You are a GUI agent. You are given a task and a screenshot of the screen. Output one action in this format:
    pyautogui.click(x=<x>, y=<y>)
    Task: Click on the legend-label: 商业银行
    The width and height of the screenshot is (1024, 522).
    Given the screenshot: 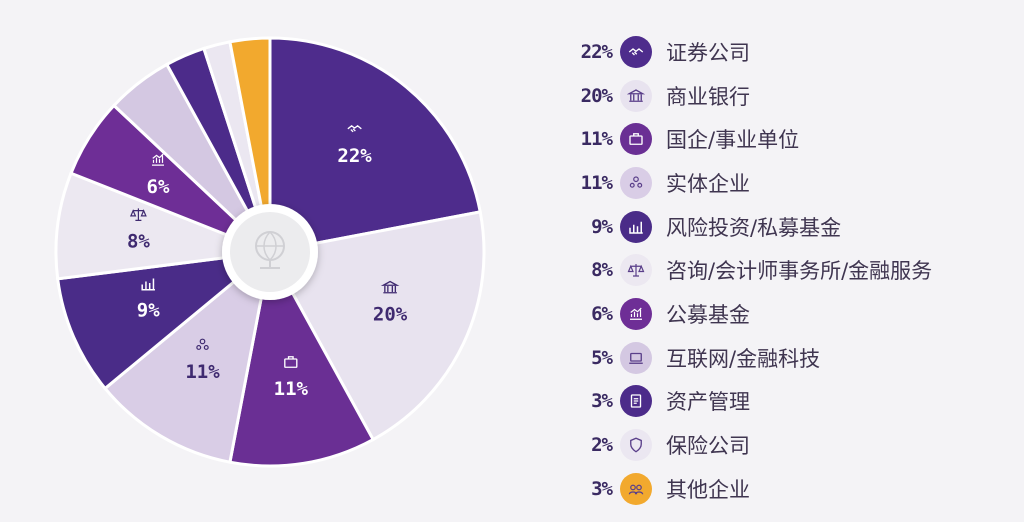 What is the action you would take?
    pyautogui.click(x=708, y=96)
    